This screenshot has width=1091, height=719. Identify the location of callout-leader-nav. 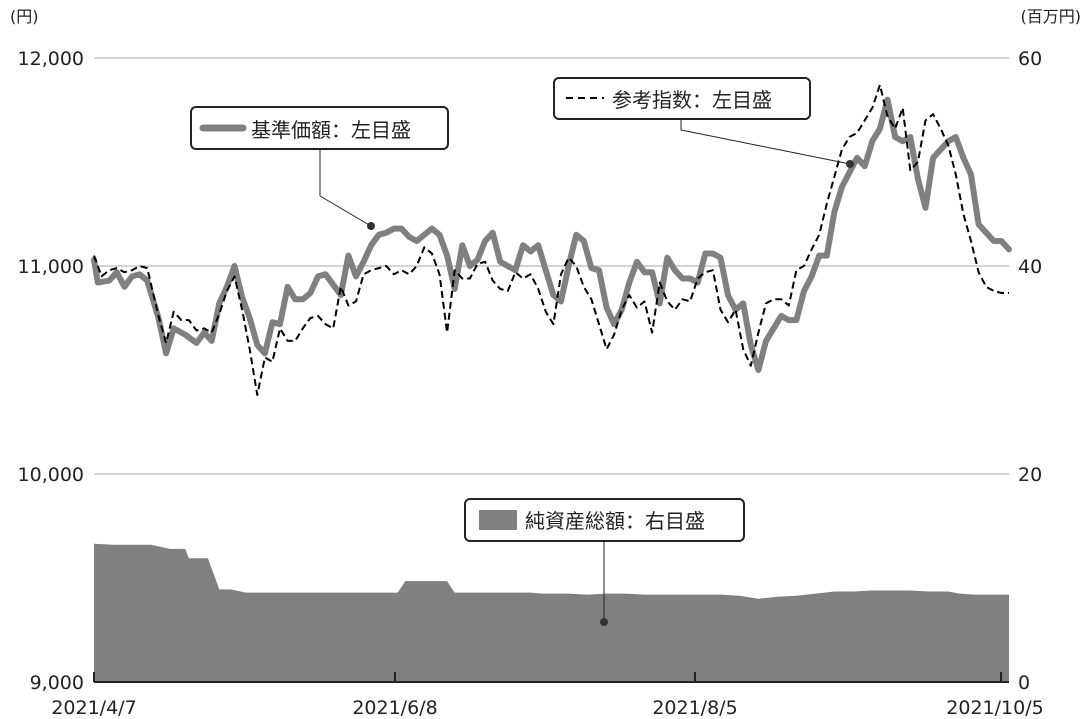
(345, 211).